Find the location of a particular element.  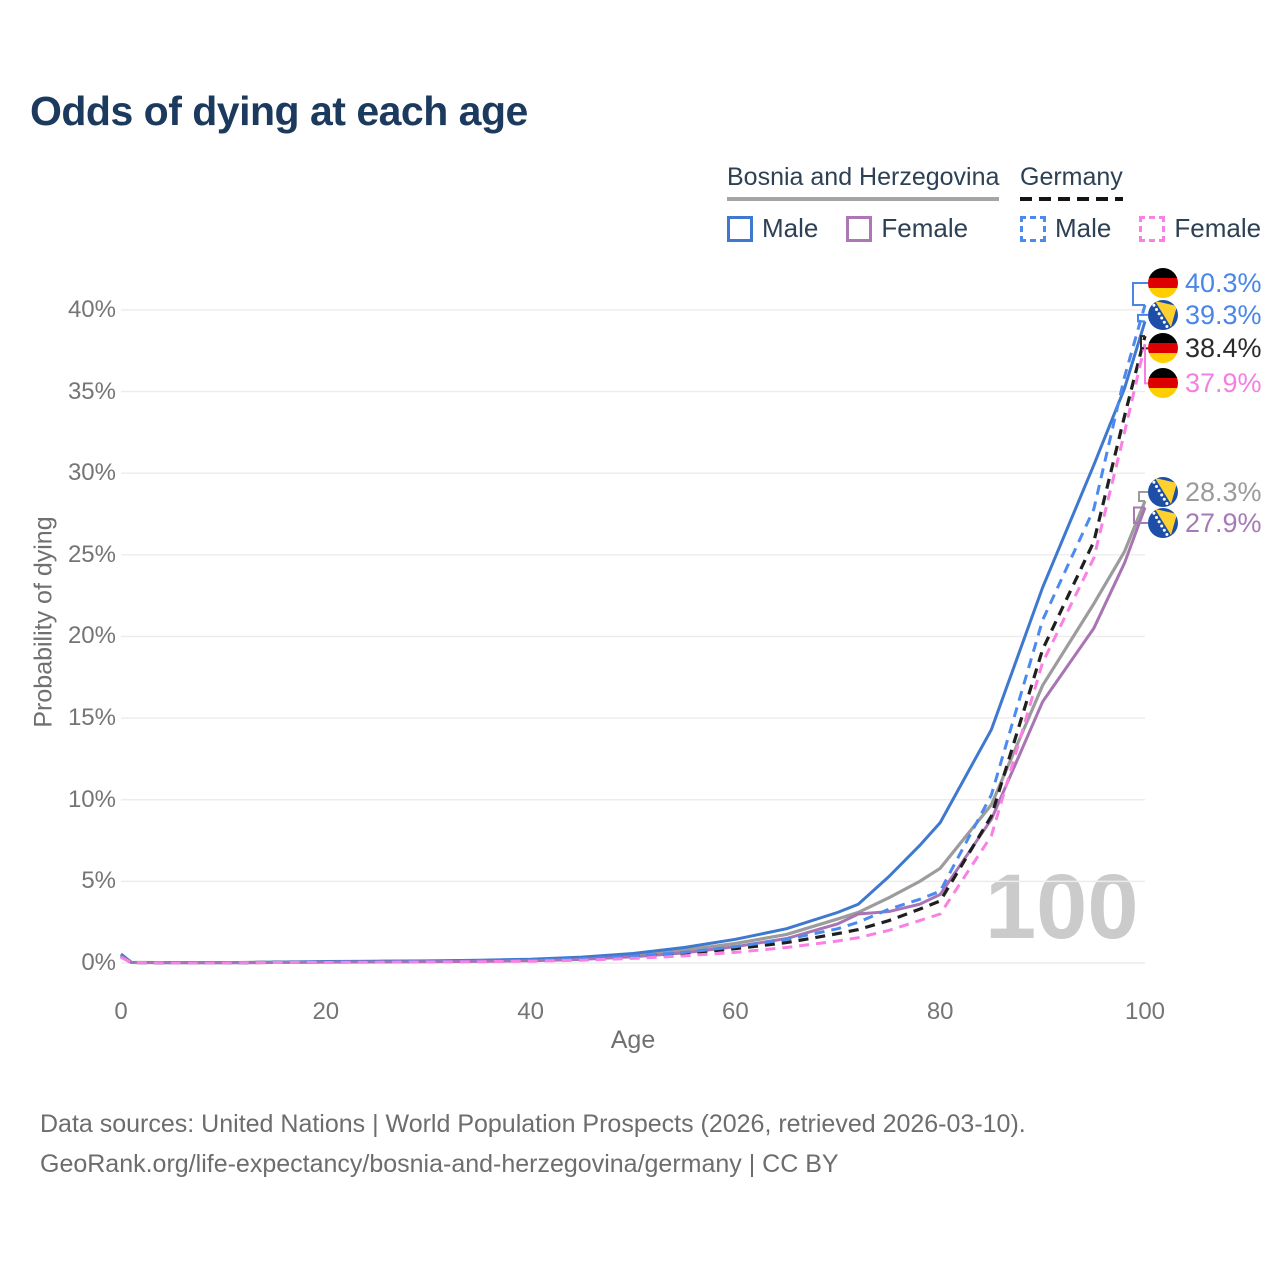

legend-item-germany-male: Male is located at coordinates (1065, 228).